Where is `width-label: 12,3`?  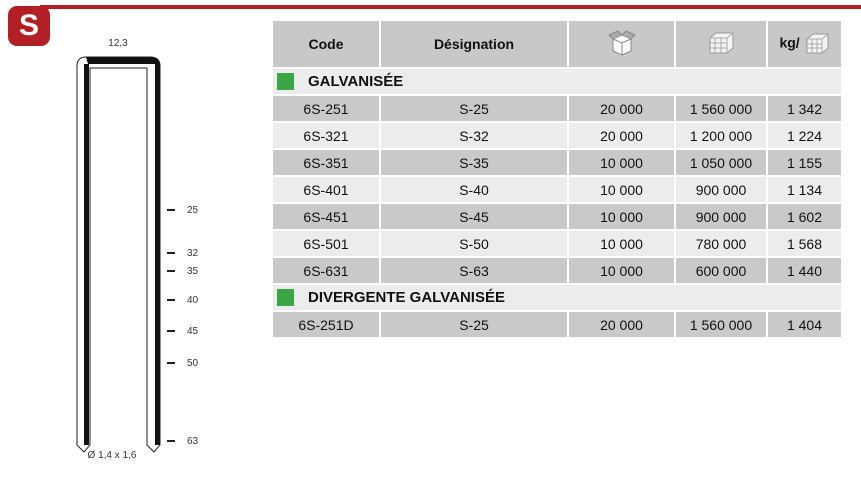
width-label: 12,3 is located at coordinates (118, 43).